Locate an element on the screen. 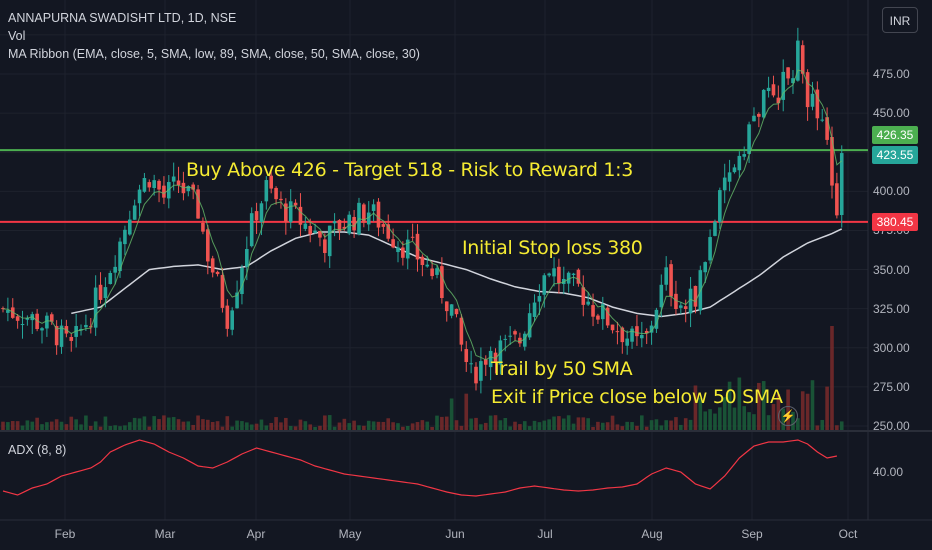 The image size is (932, 550). adx-tick-label: 40.00 is located at coordinates (888, 472).